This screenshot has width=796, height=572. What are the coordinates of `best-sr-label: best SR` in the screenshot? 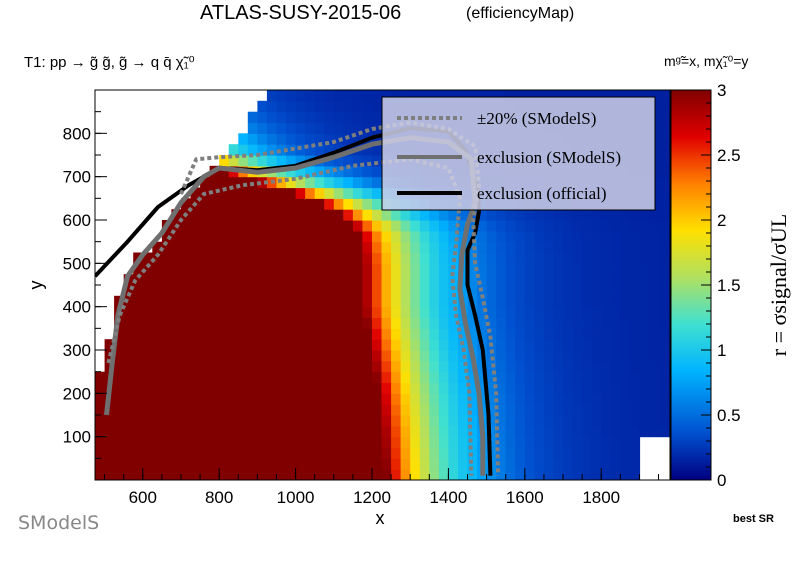 It's located at (753, 519).